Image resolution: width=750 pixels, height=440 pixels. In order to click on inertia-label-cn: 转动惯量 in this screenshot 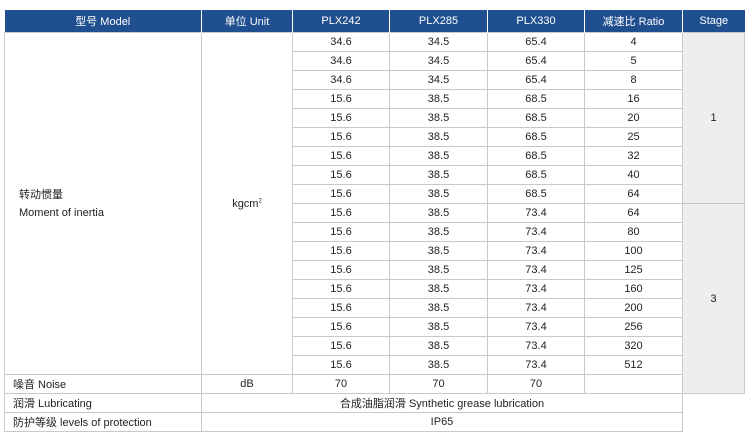, I will do `click(41, 194)`.